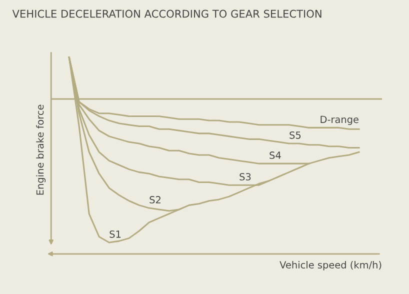 This screenshot has width=409, height=294. What do you see at coordinates (295, 135) in the screenshot?
I see `series-label: S5` at bounding box center [295, 135].